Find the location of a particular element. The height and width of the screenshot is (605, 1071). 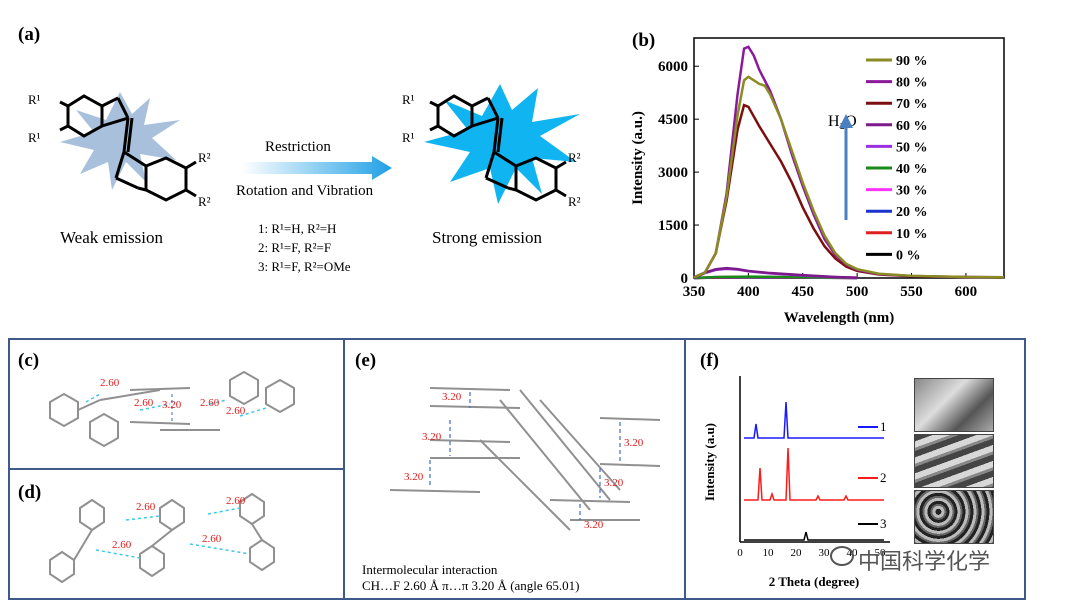

xrd-xlabel: 2 Theta (degree) is located at coordinates (814, 581).